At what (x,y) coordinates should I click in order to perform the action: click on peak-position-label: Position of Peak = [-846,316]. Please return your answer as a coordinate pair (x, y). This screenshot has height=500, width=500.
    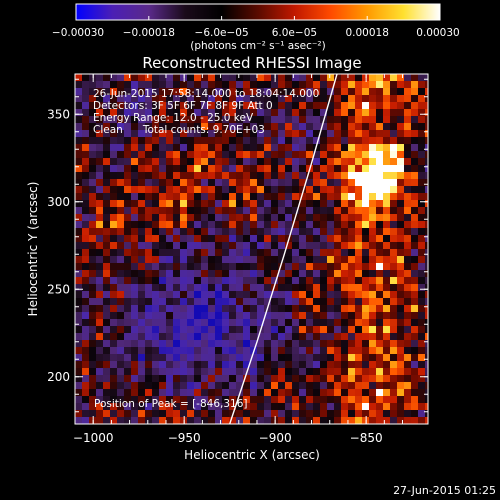
    Looking at the image, I should click on (171, 404).